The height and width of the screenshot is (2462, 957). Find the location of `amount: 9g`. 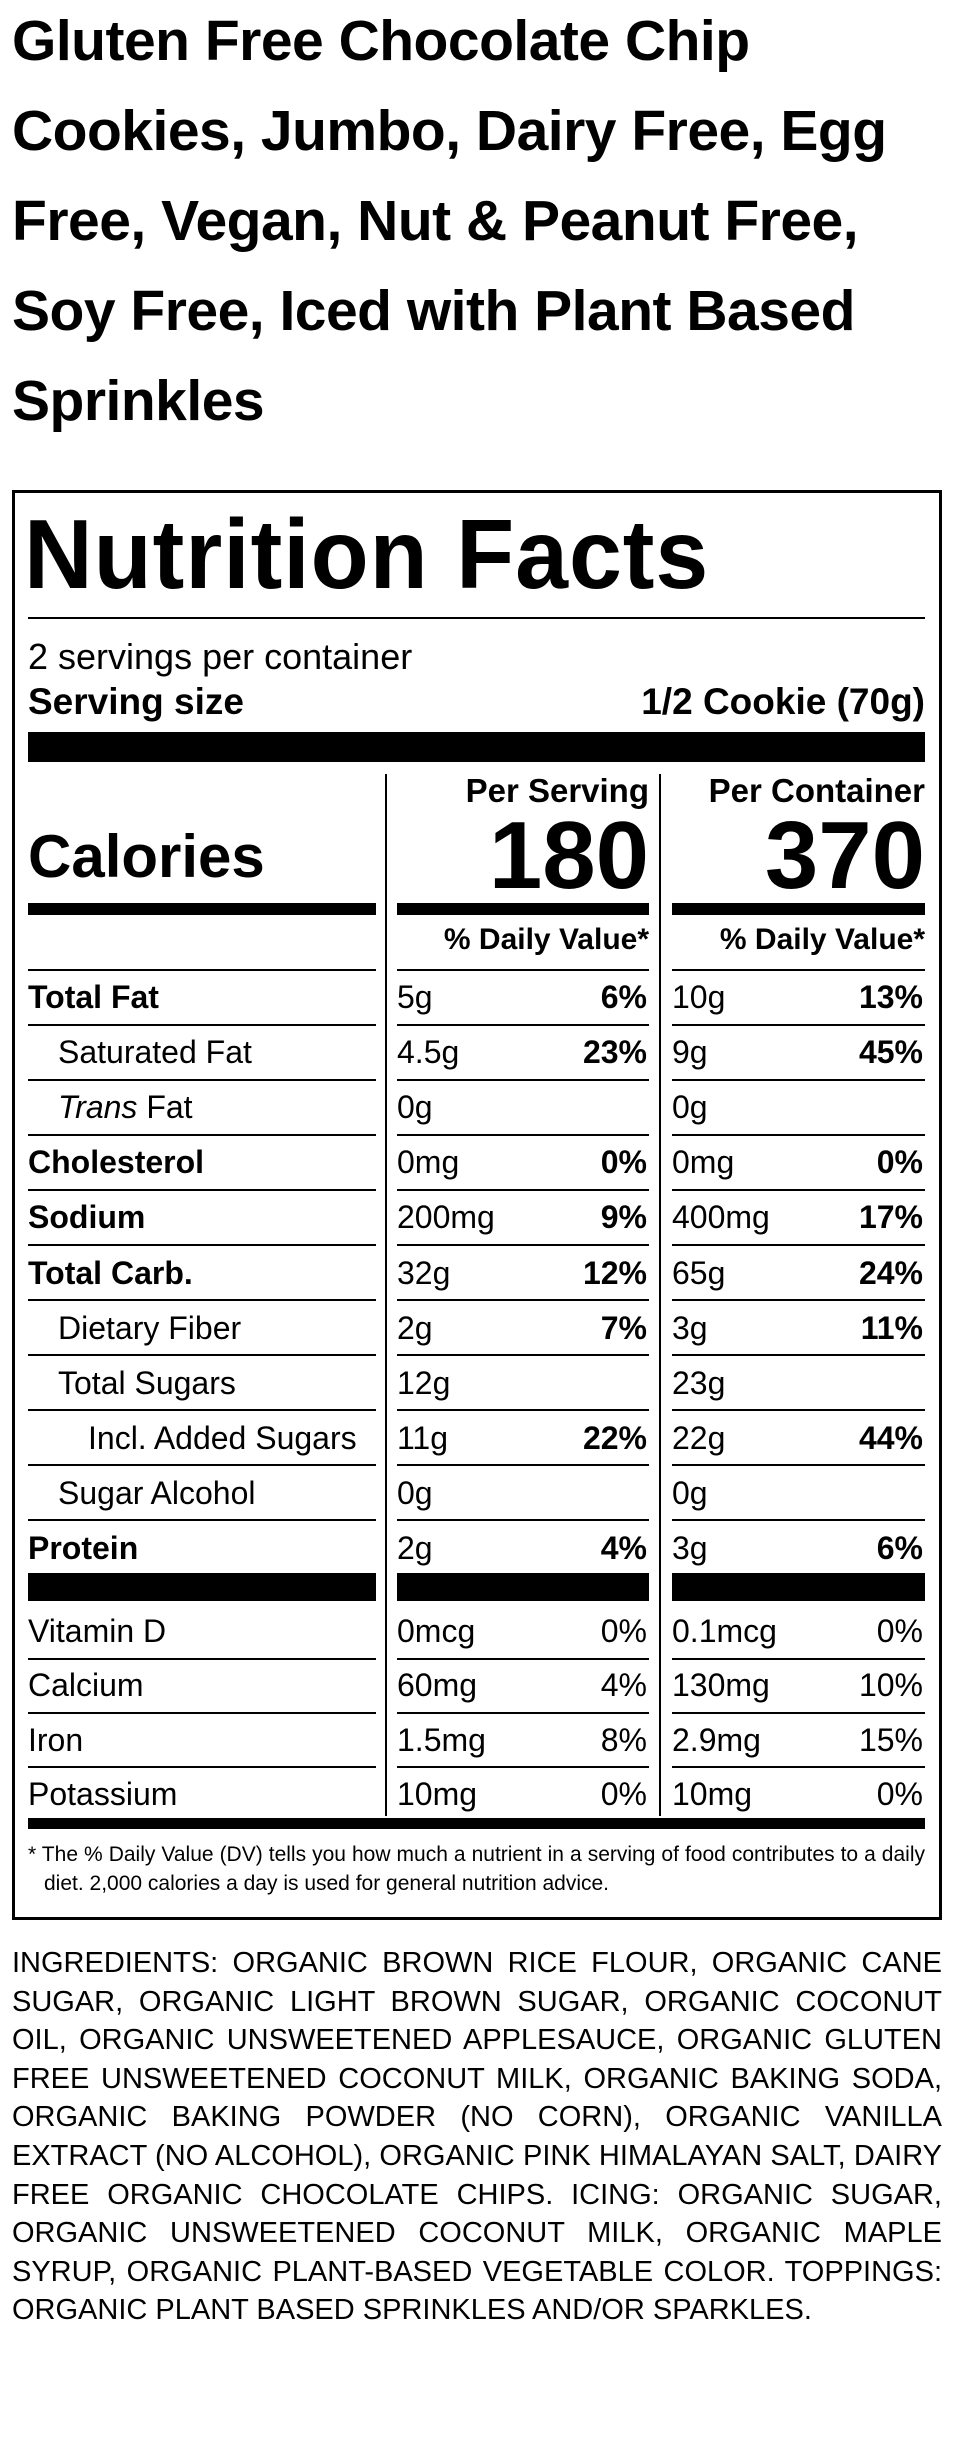

amount: 9g is located at coordinates (690, 1052).